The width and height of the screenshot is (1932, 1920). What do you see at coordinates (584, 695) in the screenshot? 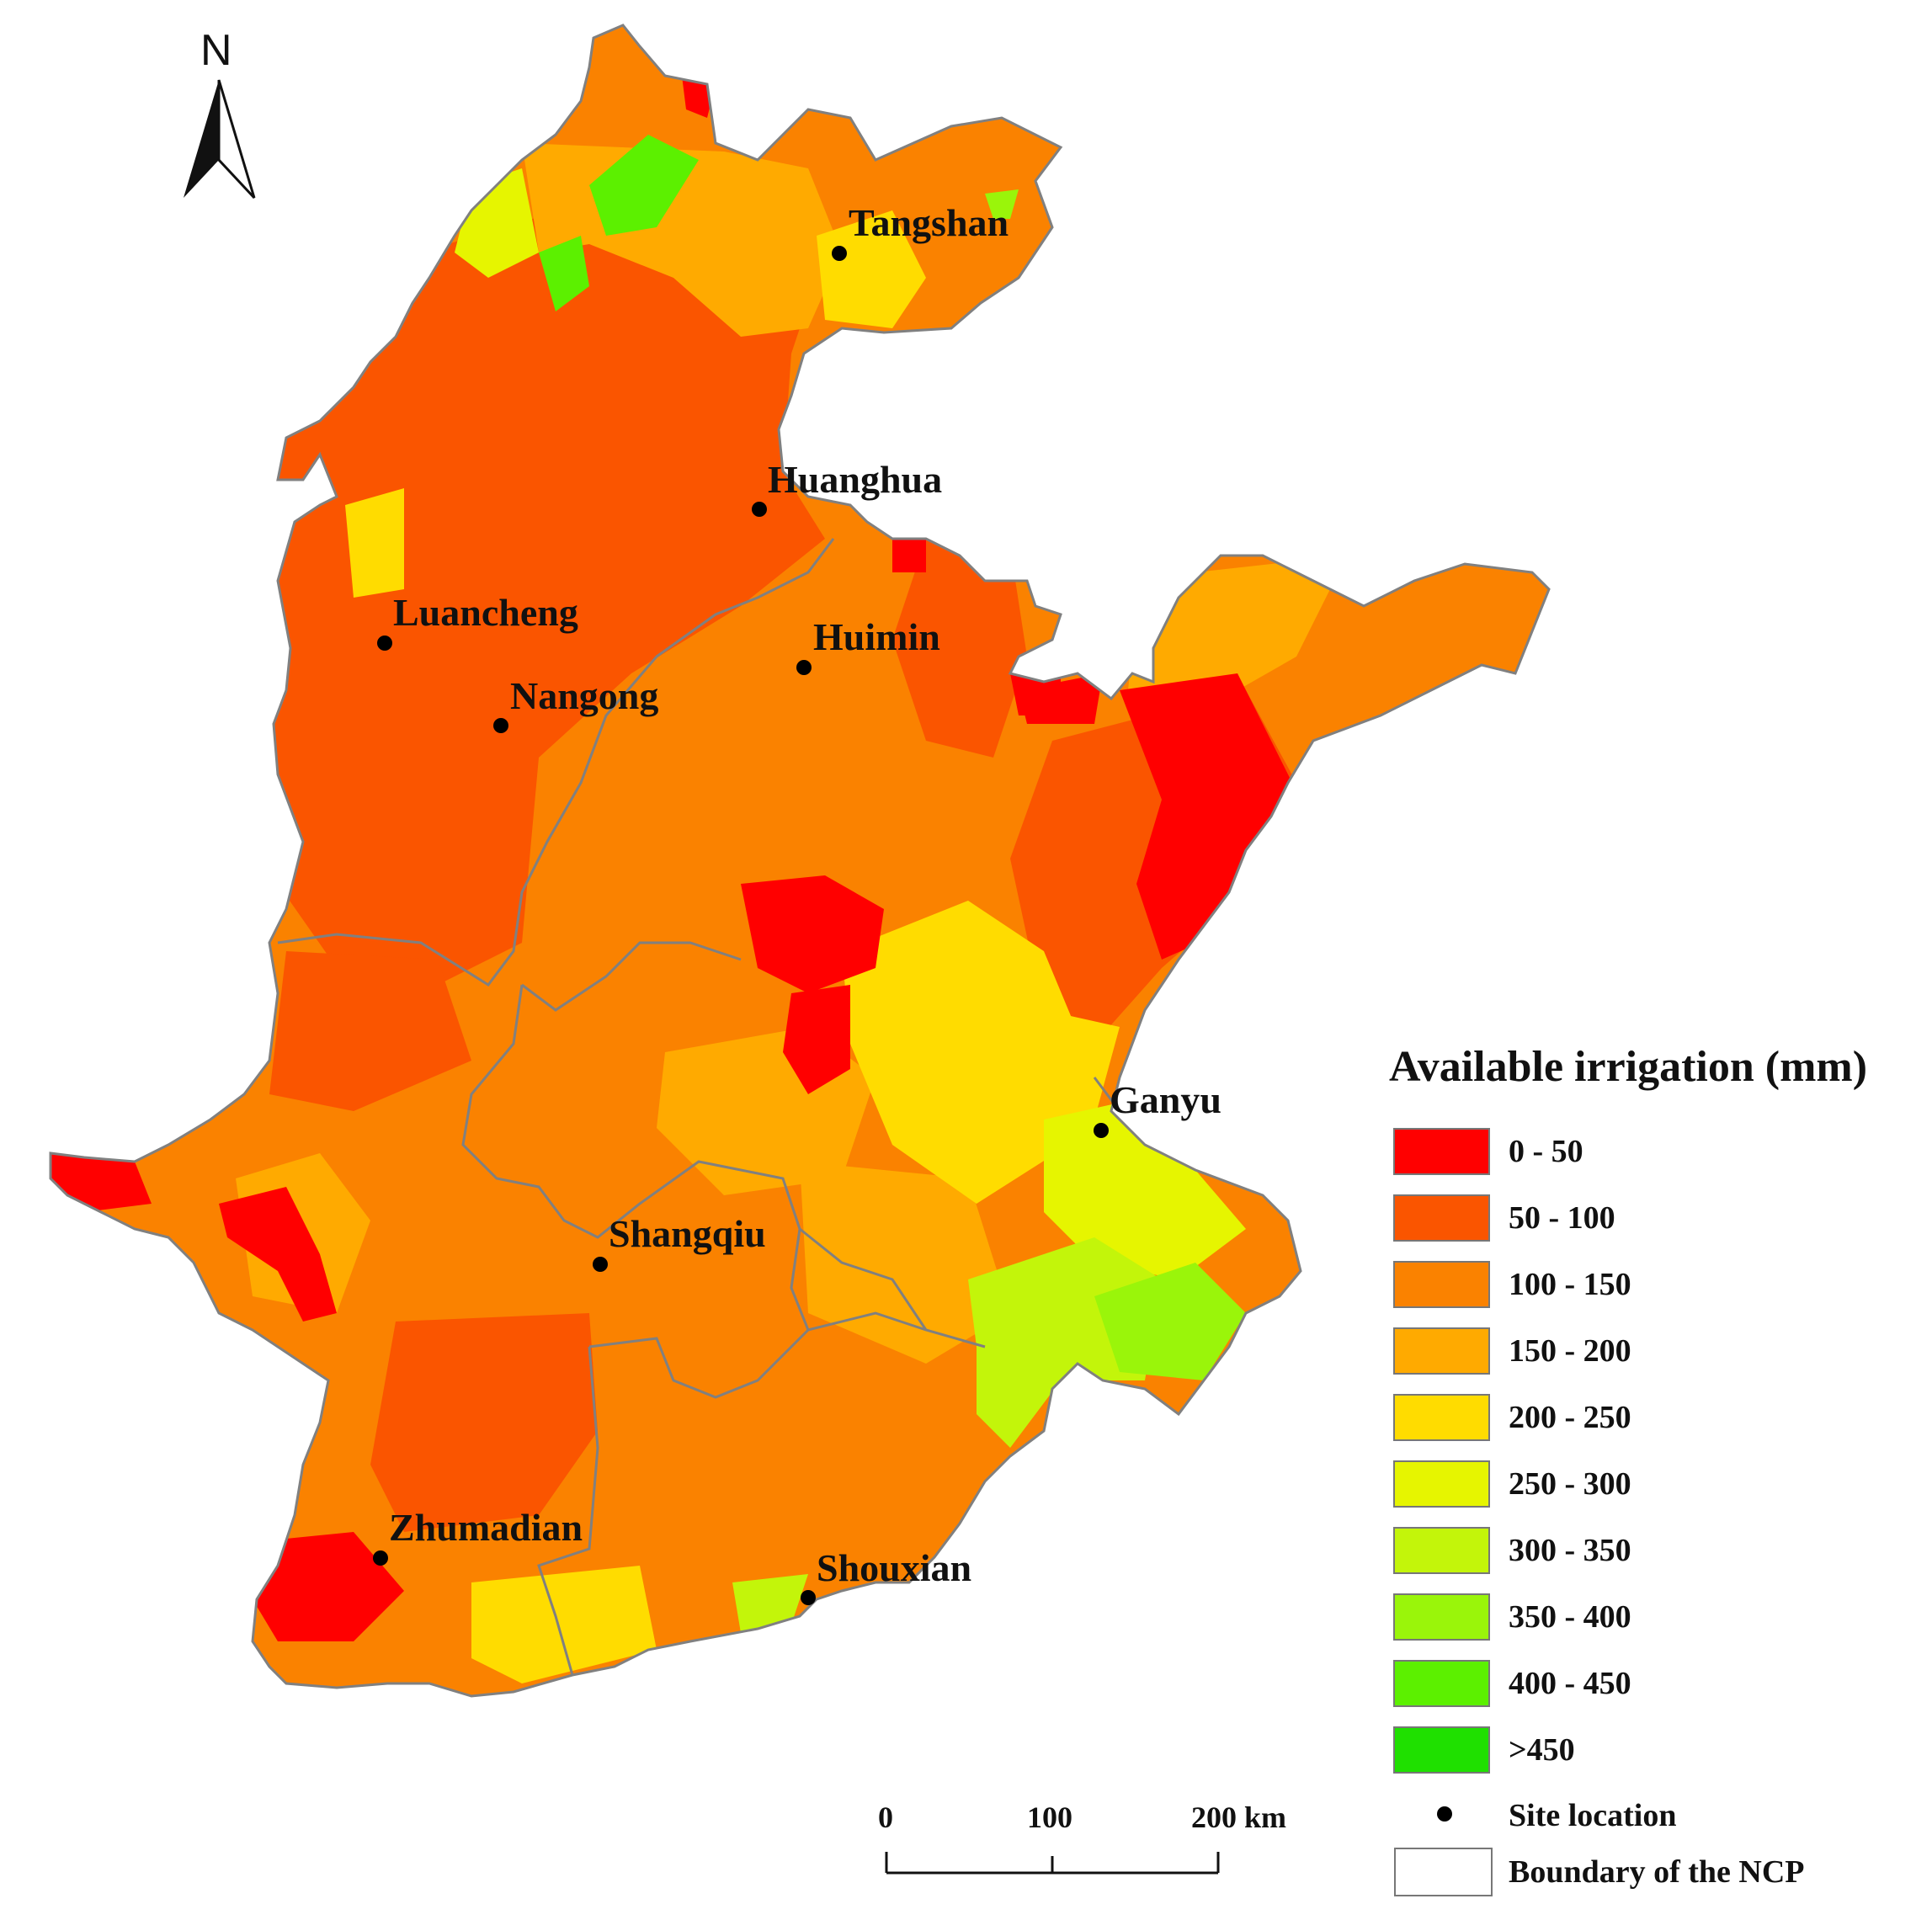
I see `svg-text: Nangong` at bounding box center [584, 695].